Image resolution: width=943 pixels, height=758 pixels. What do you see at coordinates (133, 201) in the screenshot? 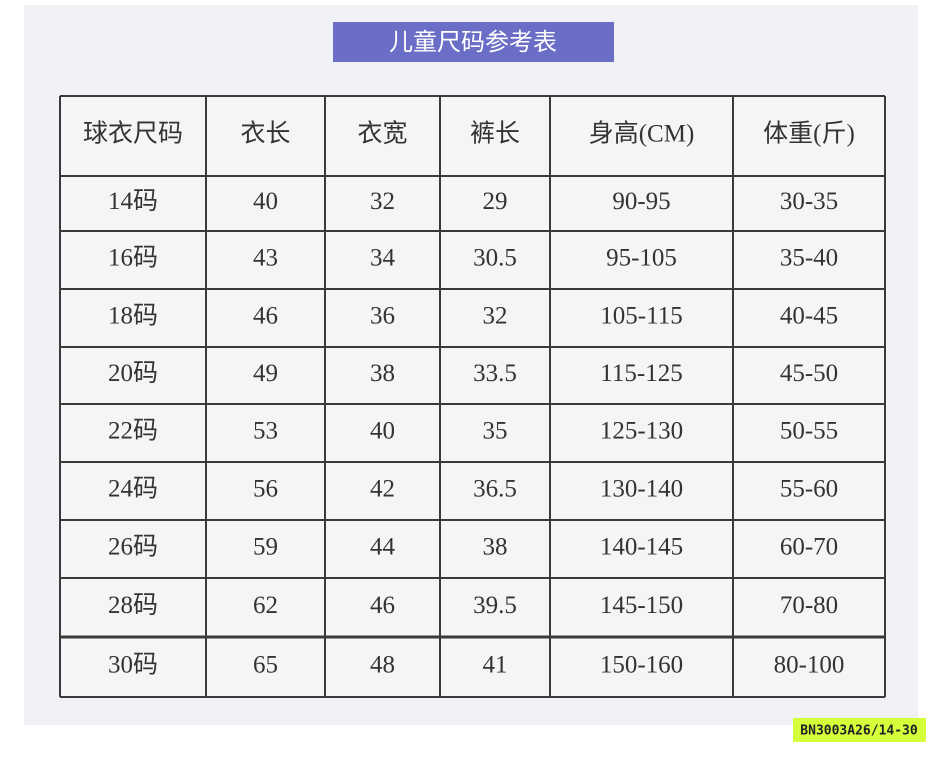
I see `table-cell: 14码` at bounding box center [133, 201].